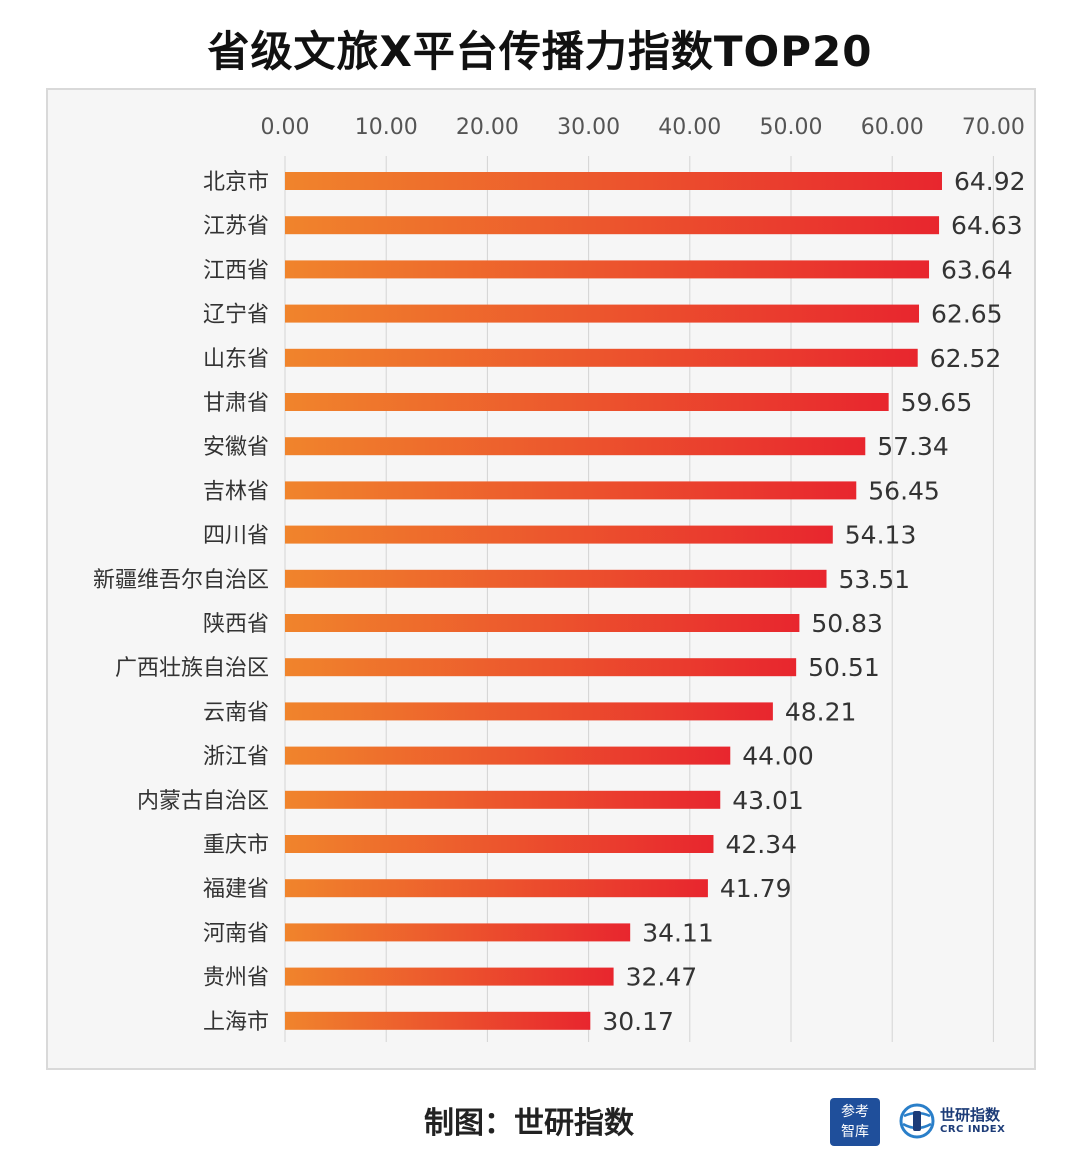  What do you see at coordinates (236, 978) in the screenshot?
I see `category-label: 贵州省` at bounding box center [236, 978].